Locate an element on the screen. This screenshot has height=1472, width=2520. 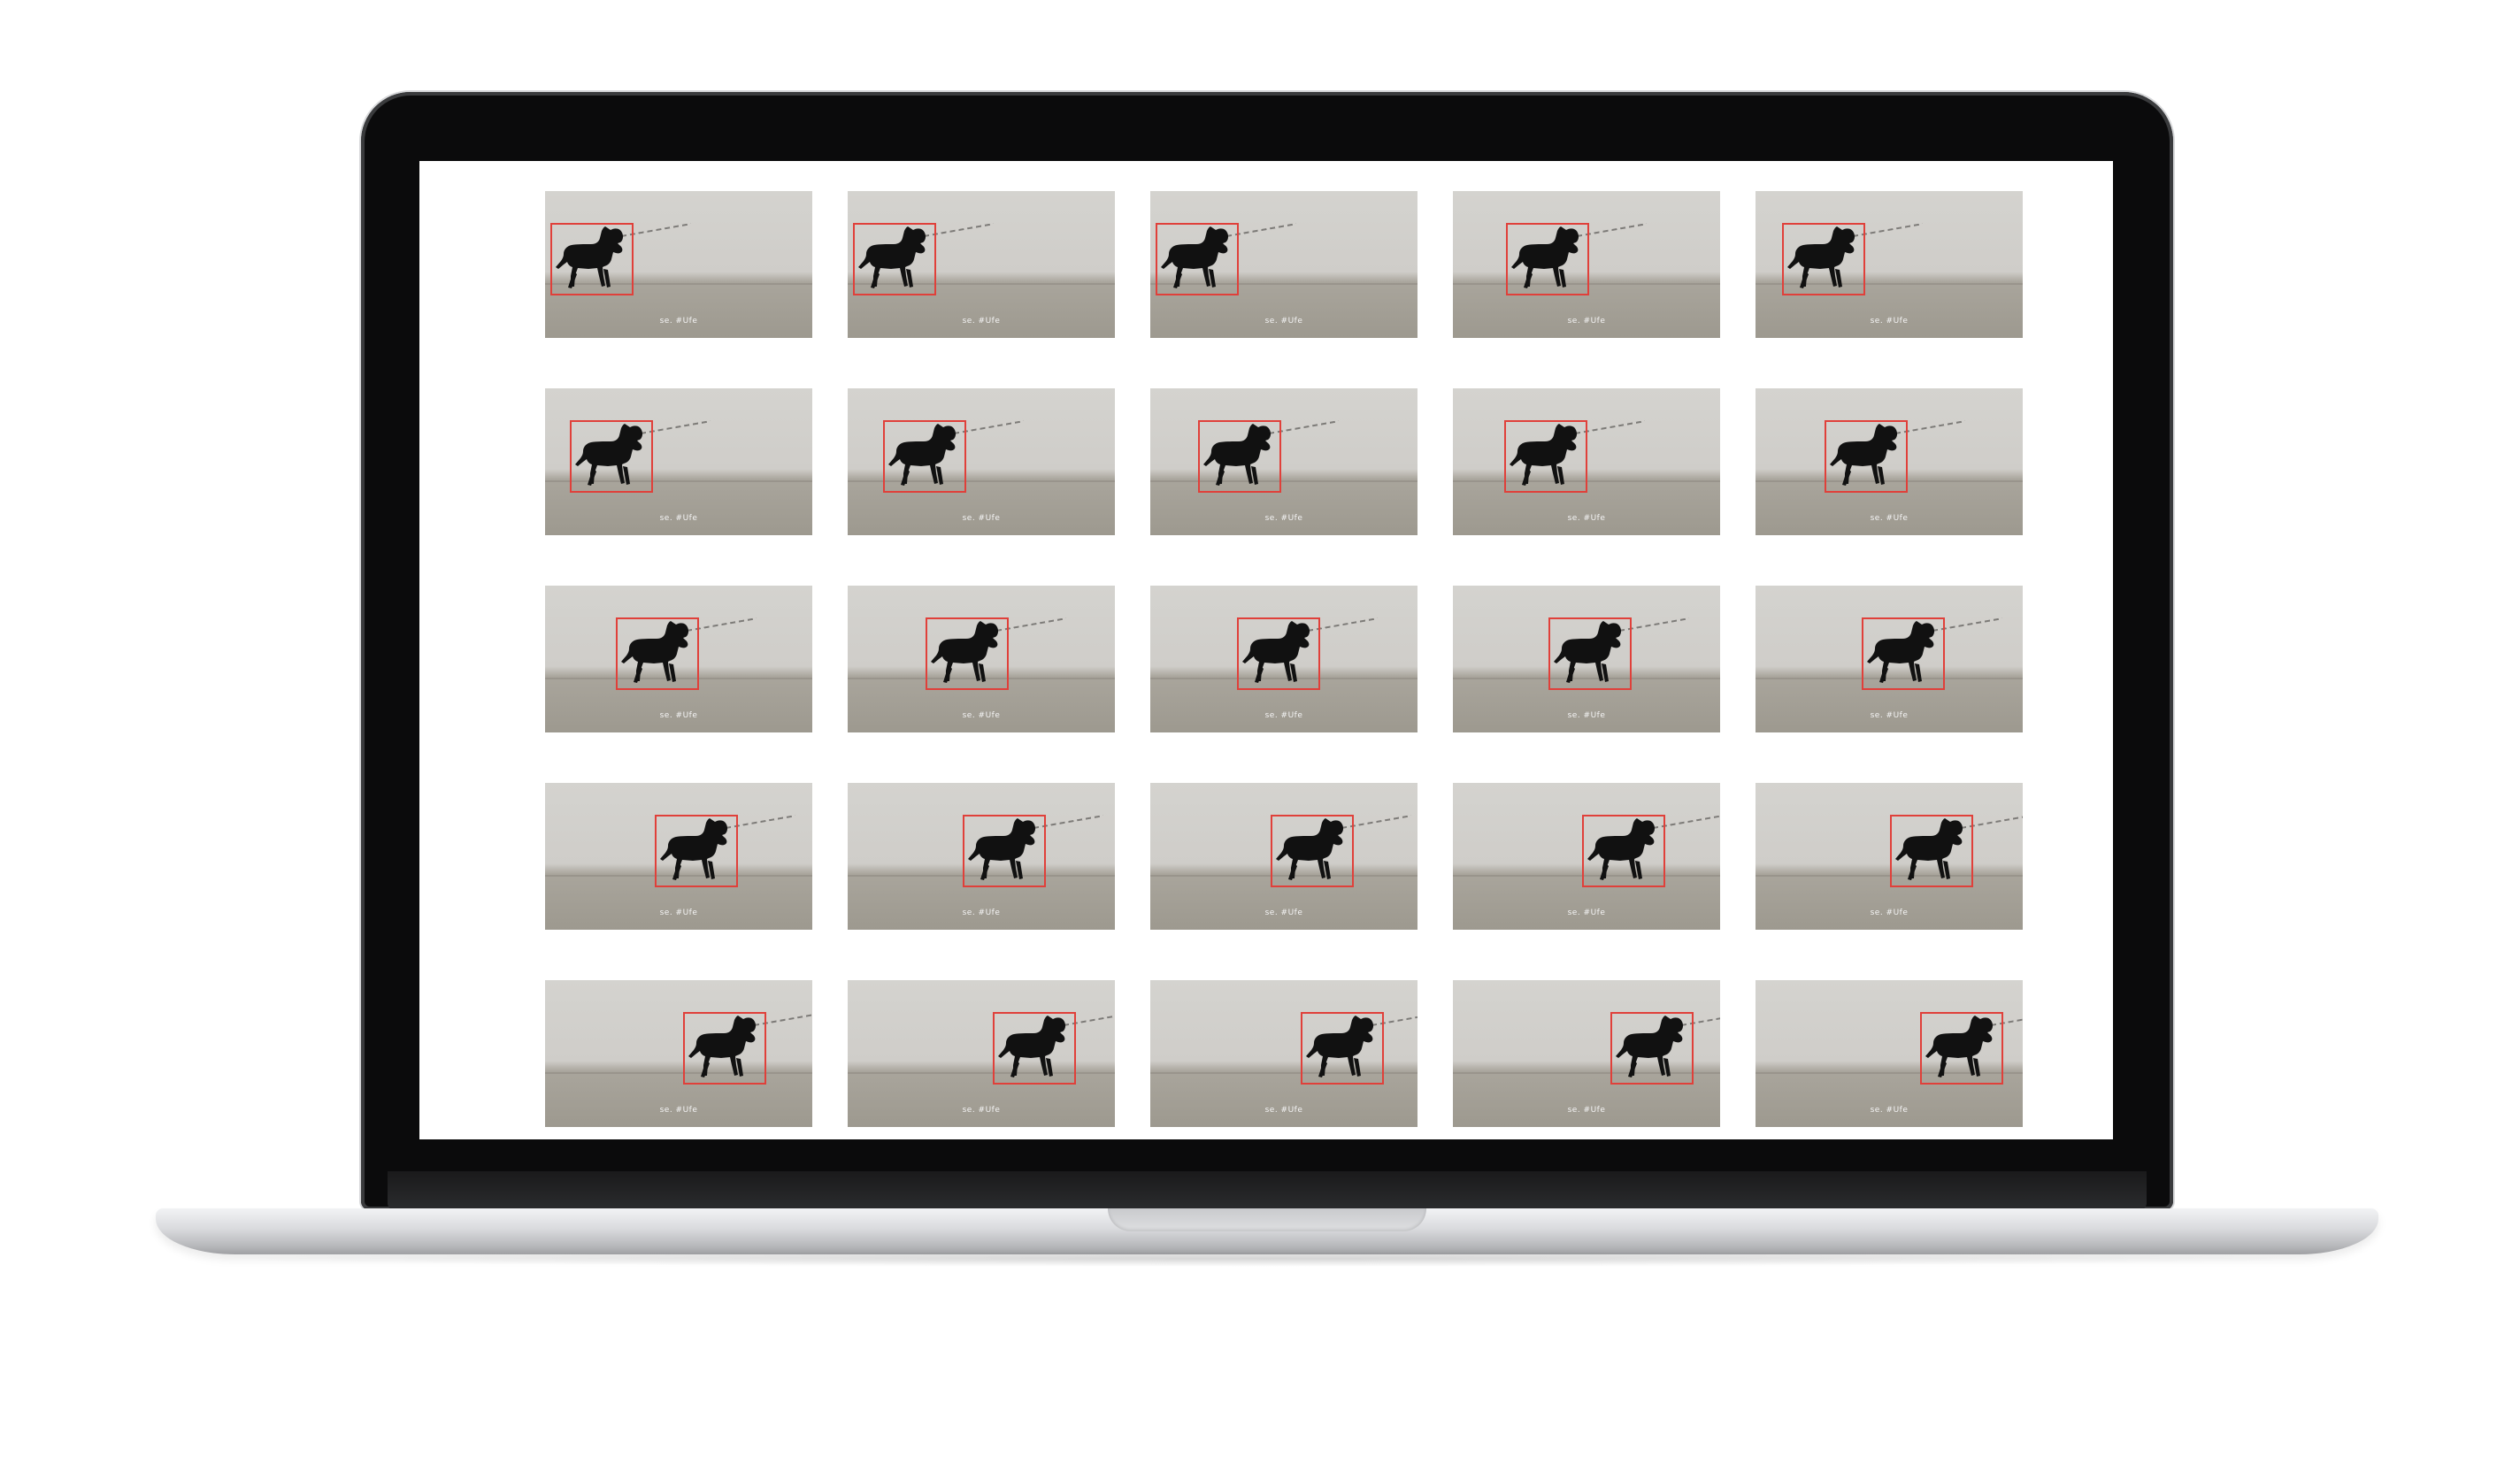
lid-opening-notch is located at coordinates (1267, 1219).